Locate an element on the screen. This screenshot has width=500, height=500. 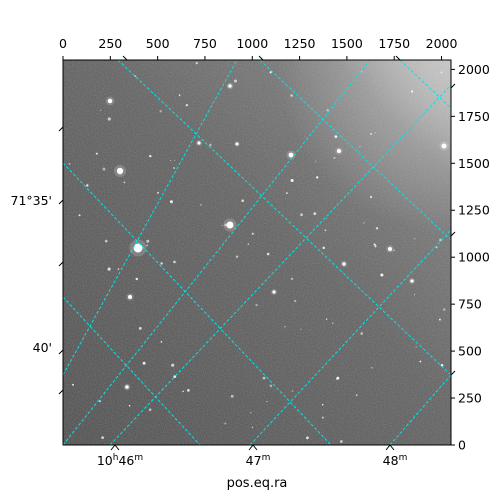
y-tick-label: 2000 is located at coordinates (474, 69).